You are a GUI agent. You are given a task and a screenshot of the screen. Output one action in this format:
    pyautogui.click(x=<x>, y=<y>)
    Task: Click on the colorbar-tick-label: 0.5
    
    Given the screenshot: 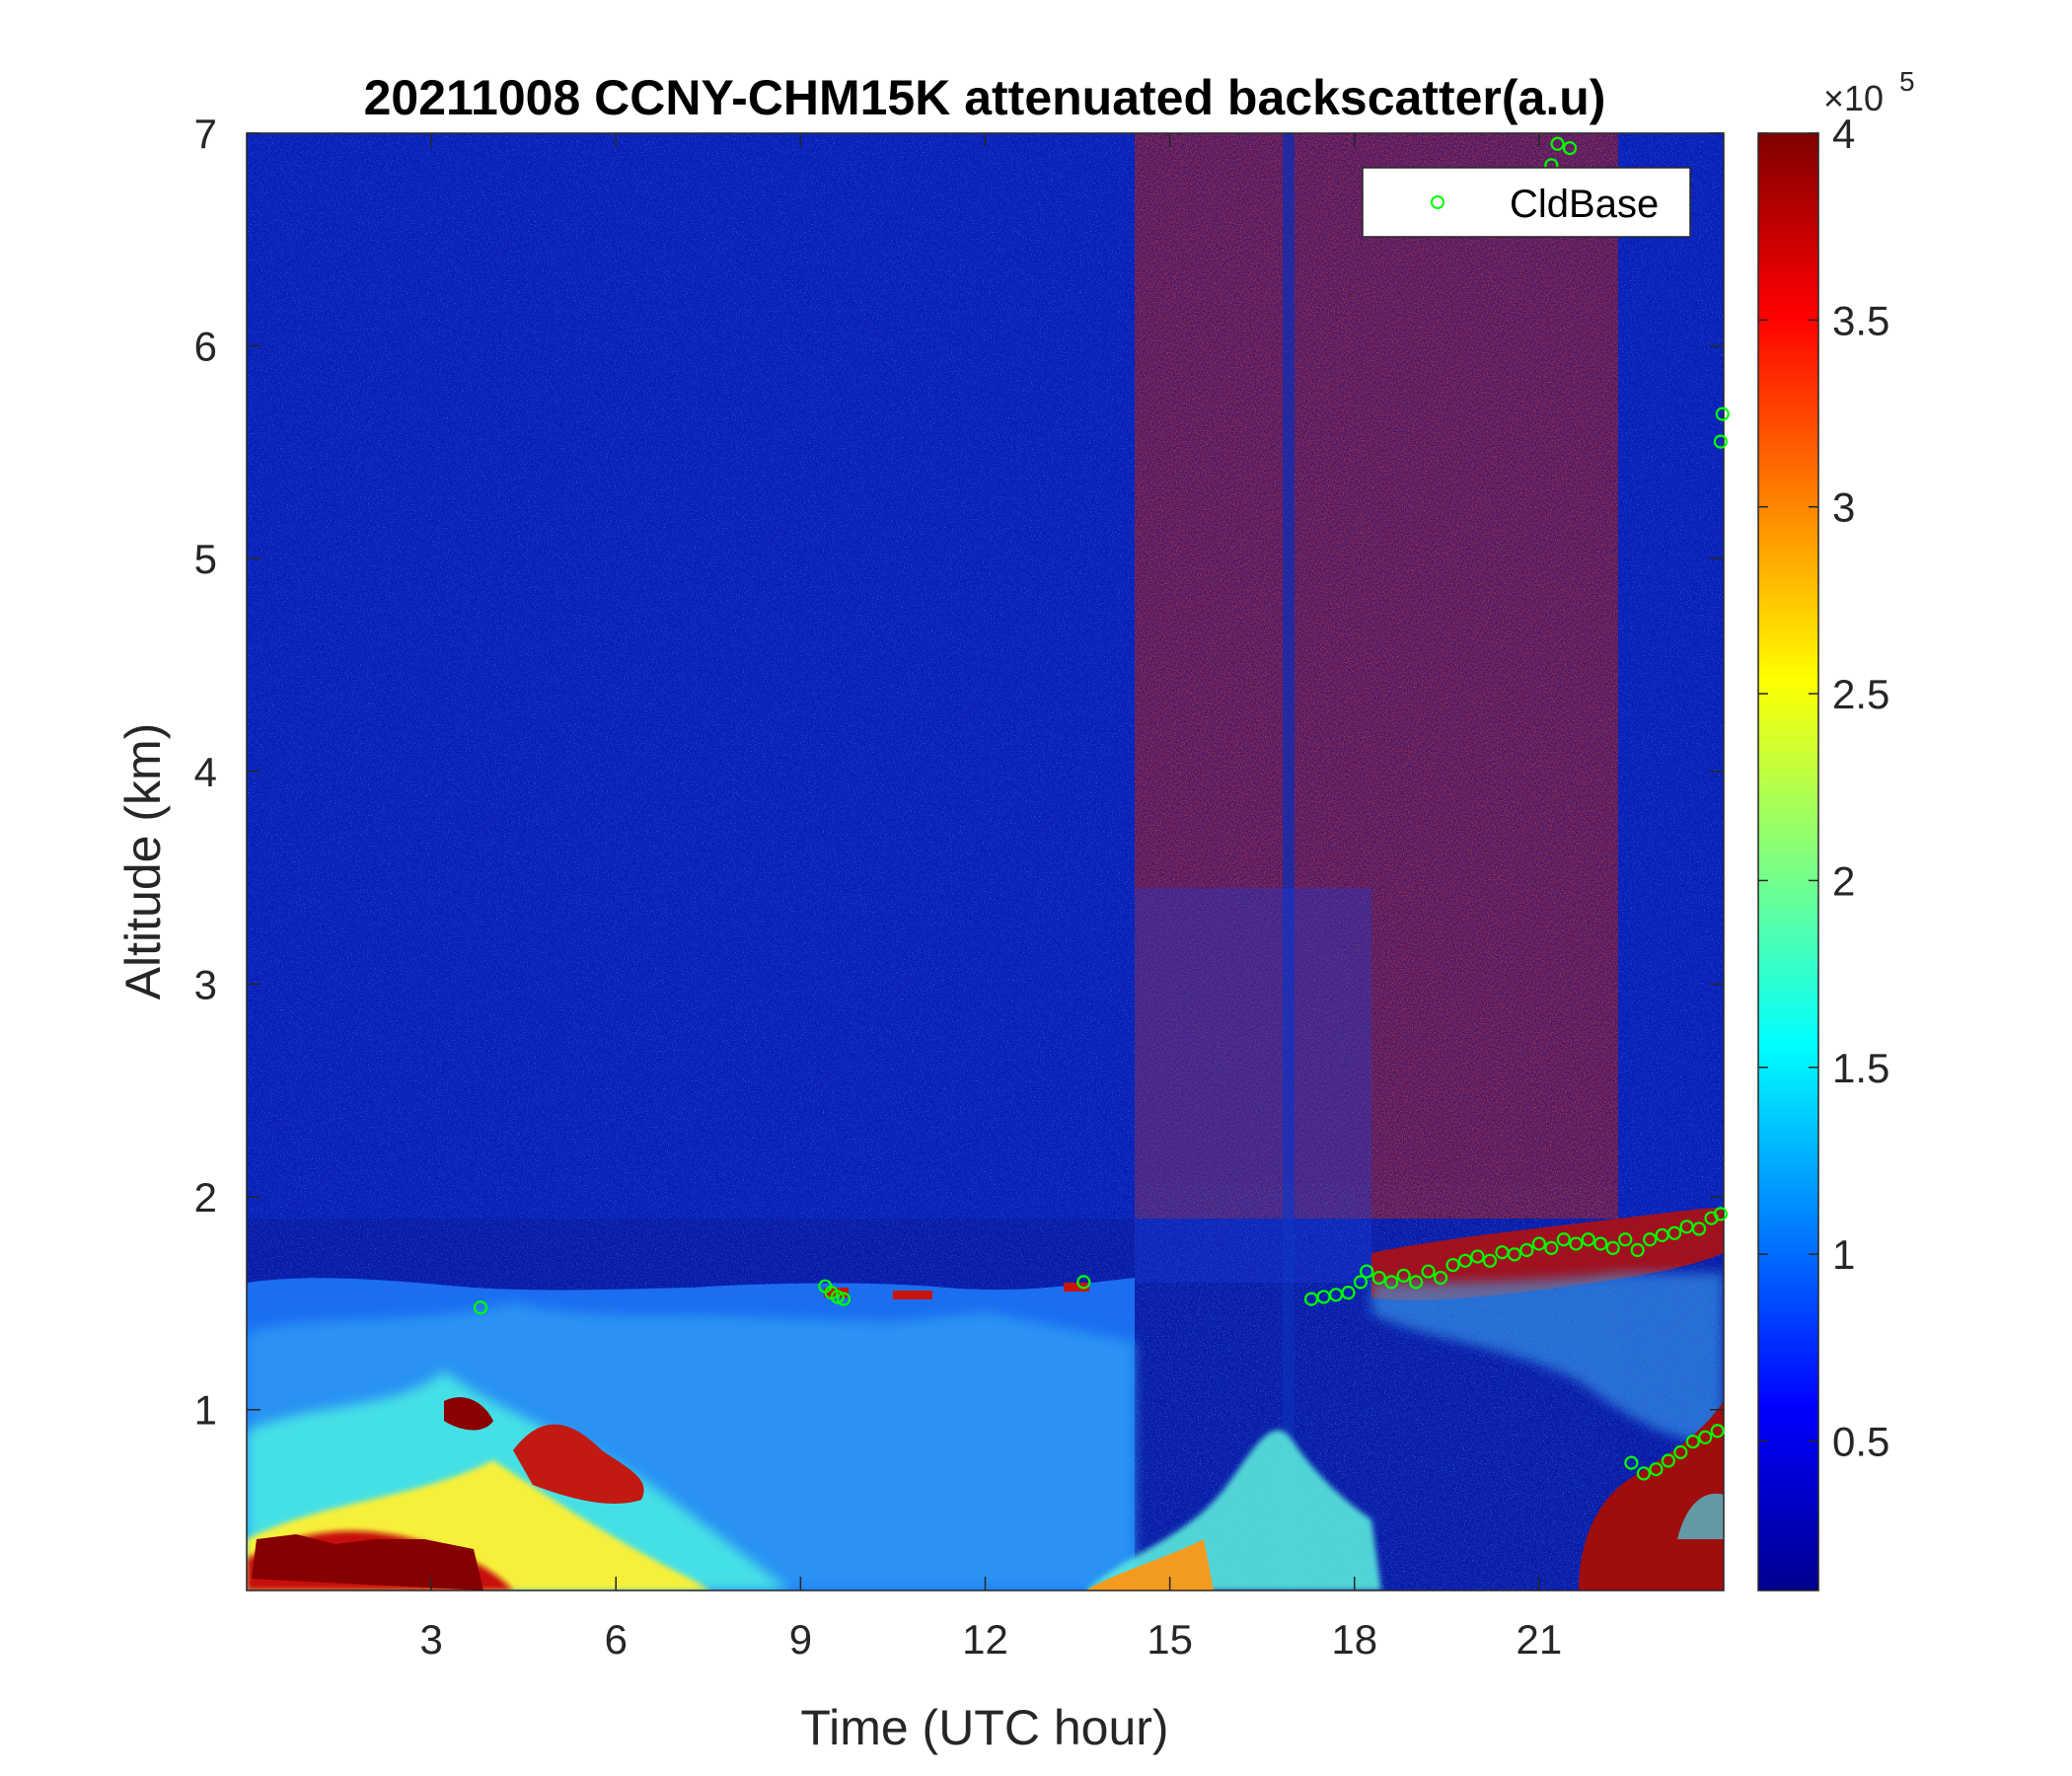 What is the action you would take?
    pyautogui.click(x=1861, y=1442)
    